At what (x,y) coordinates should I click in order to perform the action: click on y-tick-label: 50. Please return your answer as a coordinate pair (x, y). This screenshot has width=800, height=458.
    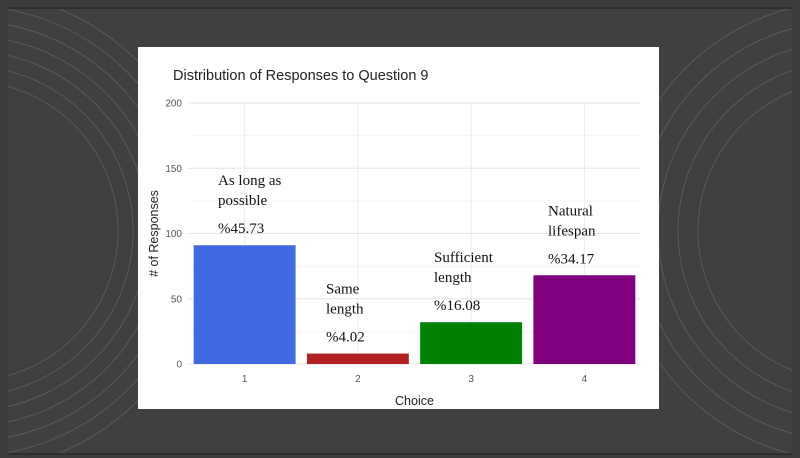
    Looking at the image, I should click on (177, 299).